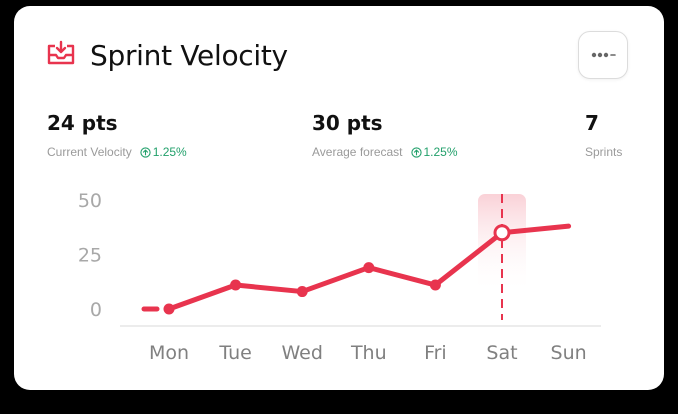  I want to click on more-options-icon, so click(603, 55).